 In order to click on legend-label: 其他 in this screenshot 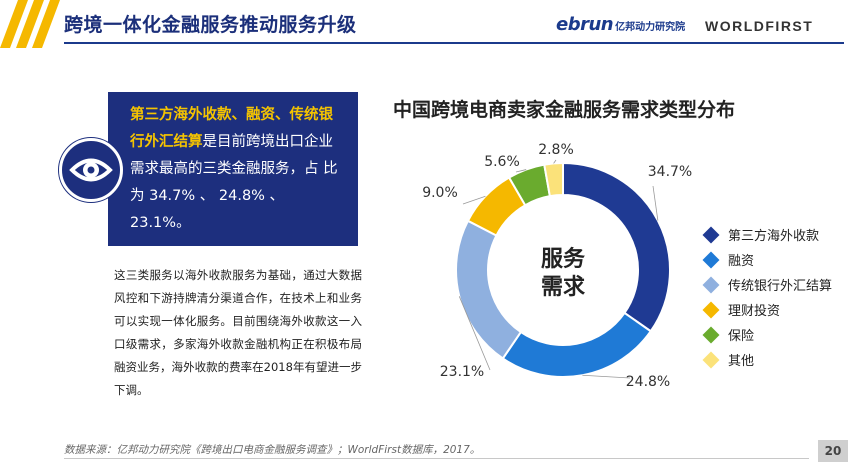, I will do `click(741, 361)`.